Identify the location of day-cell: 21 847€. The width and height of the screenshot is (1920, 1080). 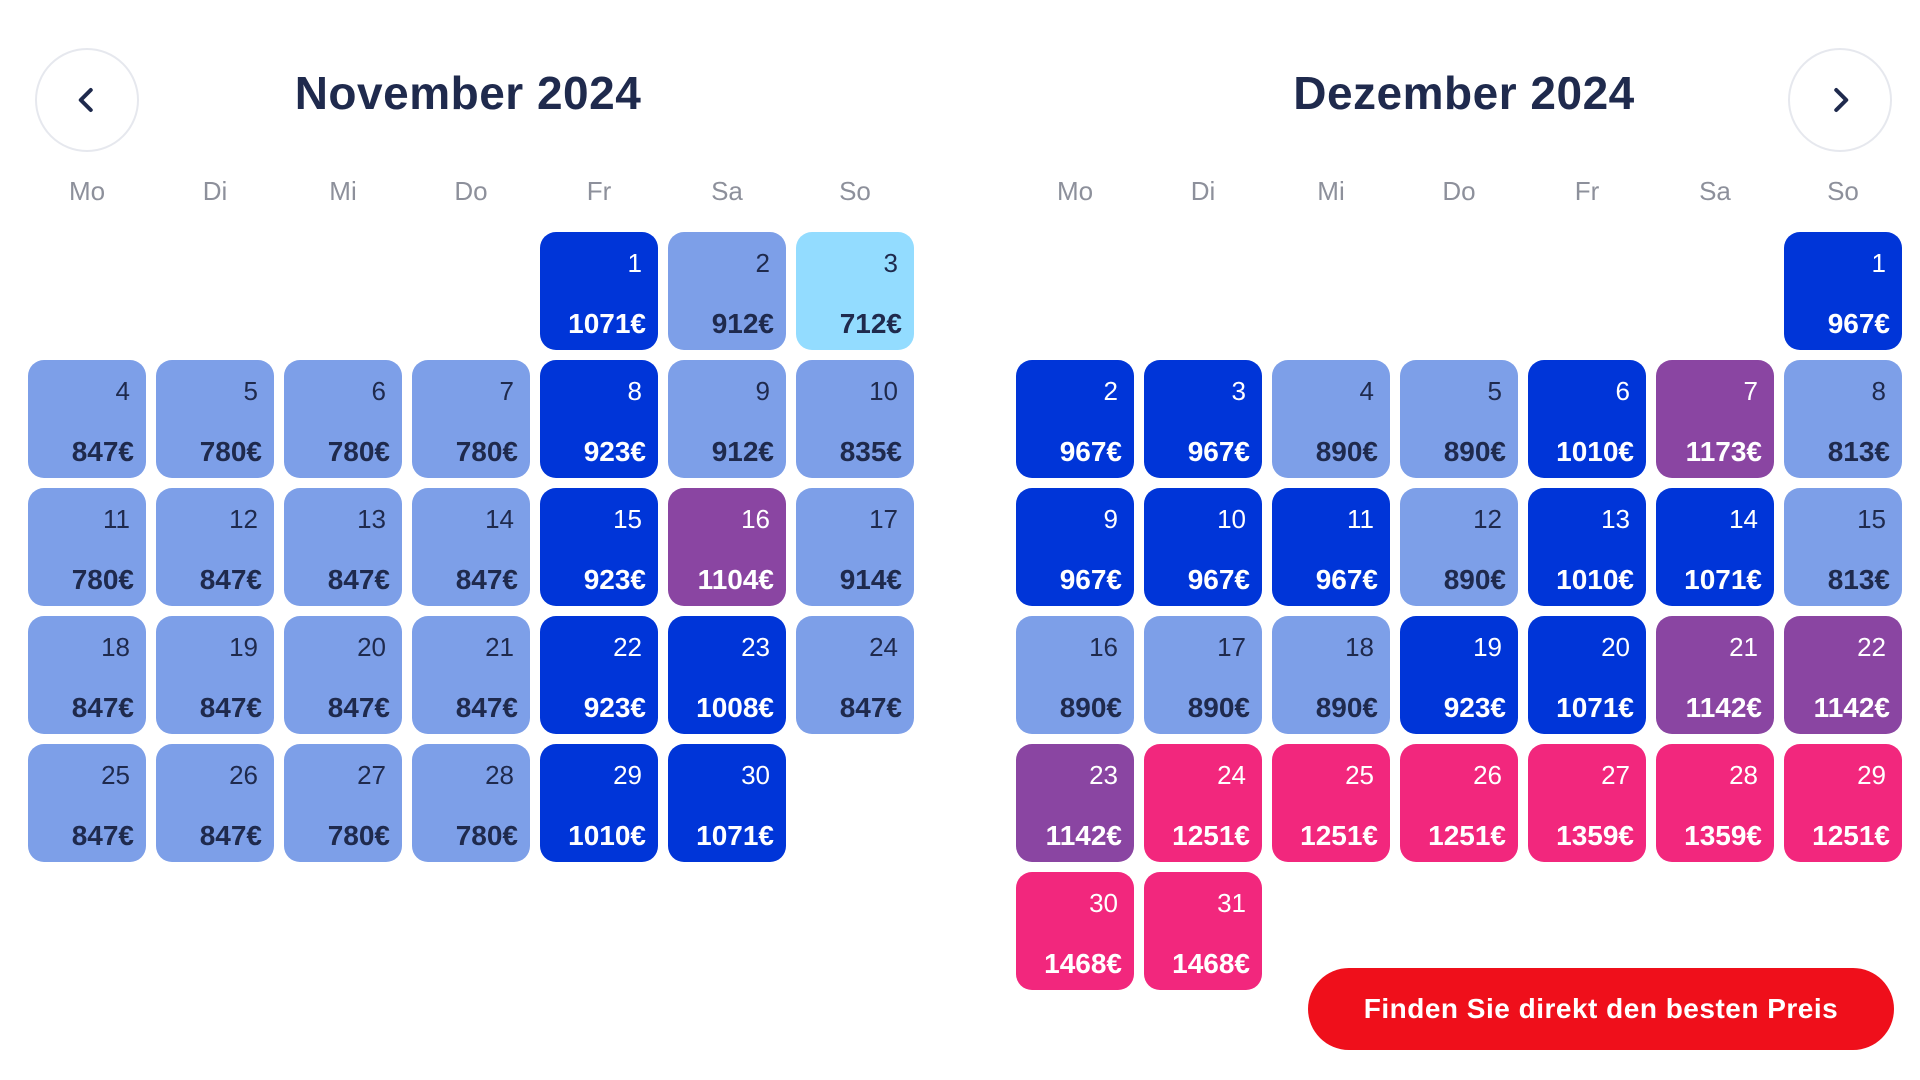
(471, 675).